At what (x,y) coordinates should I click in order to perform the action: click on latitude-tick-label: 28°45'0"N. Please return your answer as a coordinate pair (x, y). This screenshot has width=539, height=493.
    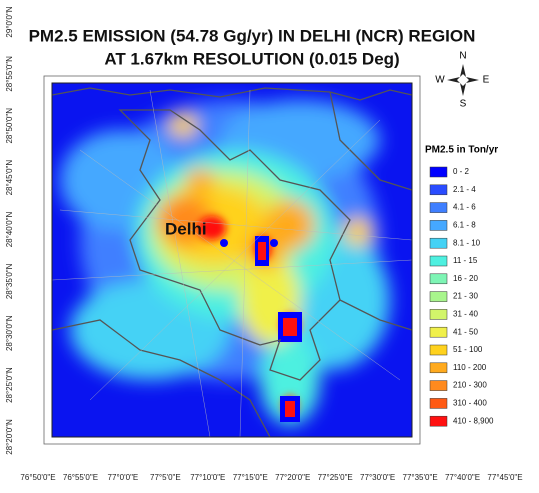
    Looking at the image, I should click on (9, 178).